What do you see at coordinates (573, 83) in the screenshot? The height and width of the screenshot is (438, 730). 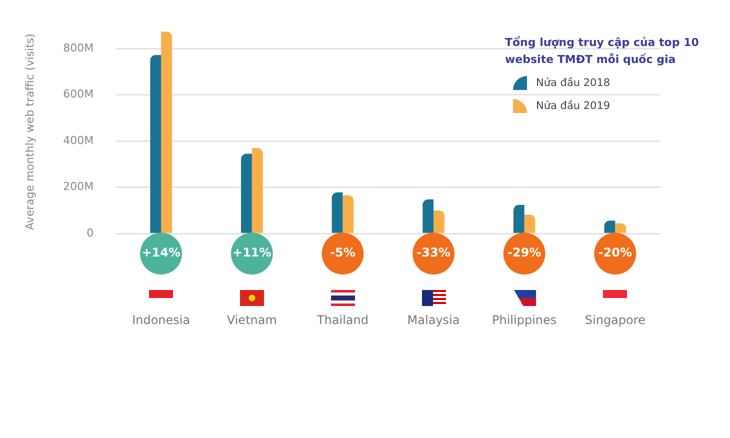 I see `legend-label: Nửa đầu 2018` at bounding box center [573, 83].